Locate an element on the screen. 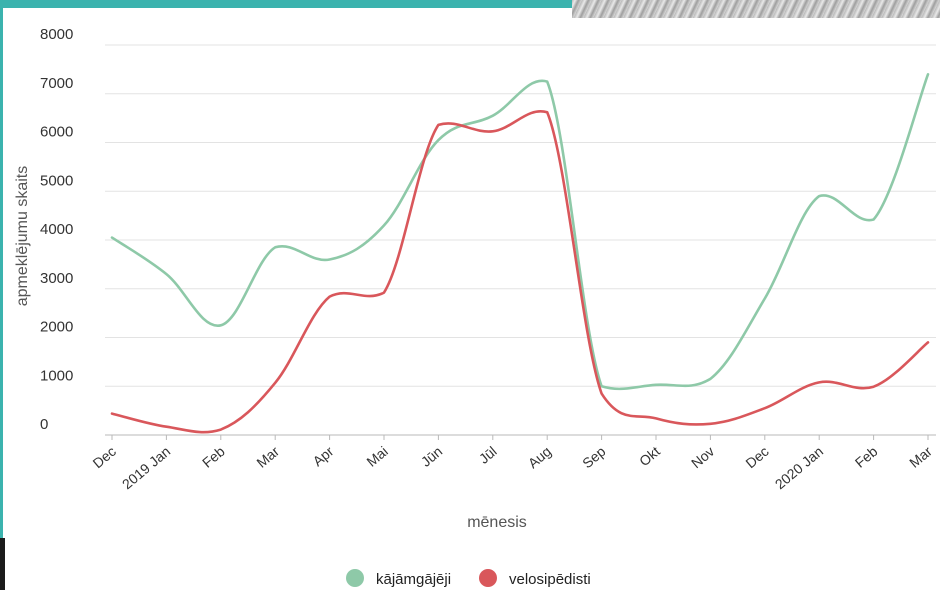  legend-marker-velosipedisti is located at coordinates (488, 578).